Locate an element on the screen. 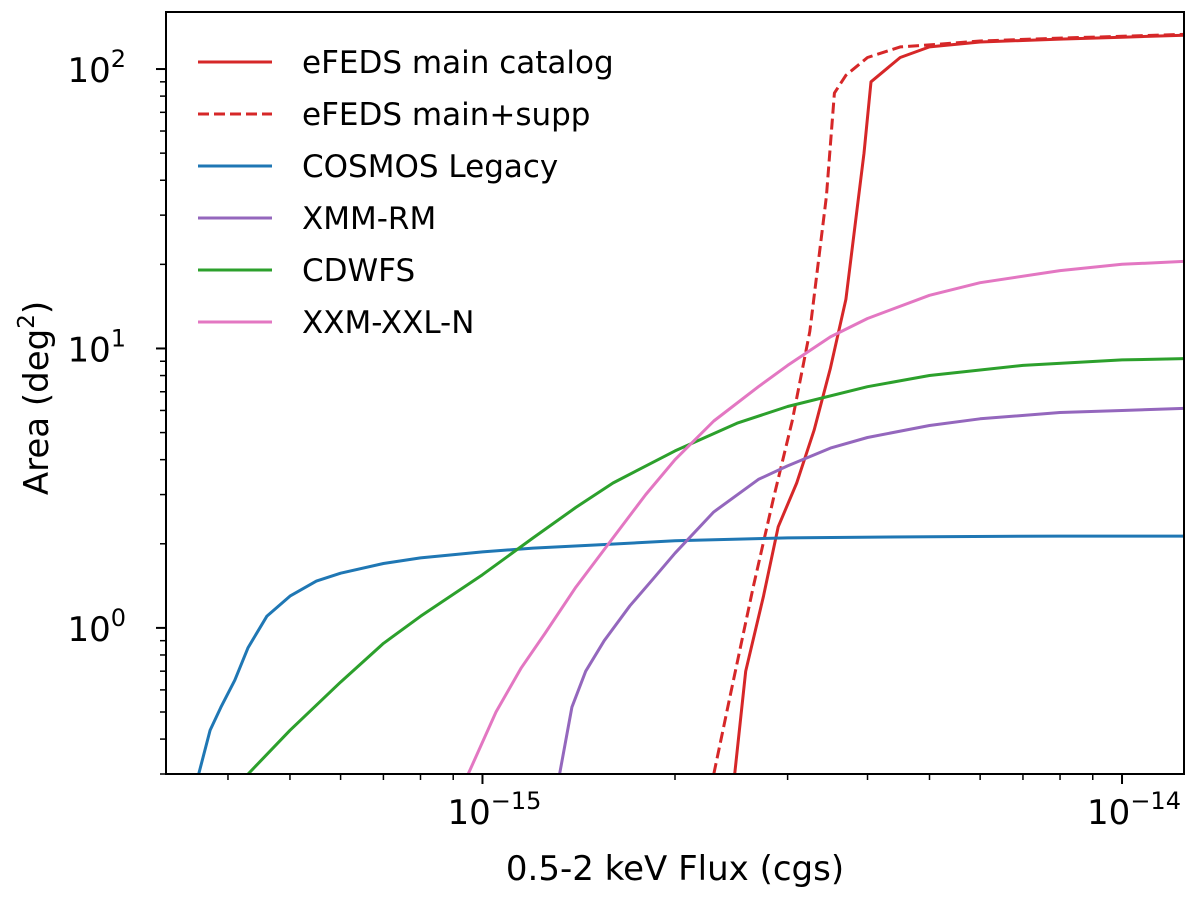 Image resolution: width=1200 pixels, height=902 pixels. legend-label-5: XXM-XXL-N is located at coordinates (388, 323).